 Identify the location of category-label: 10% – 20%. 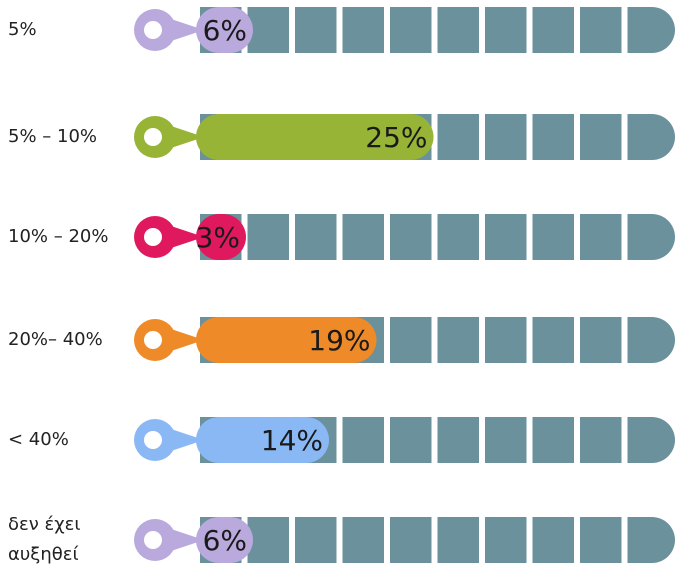
(58, 236).